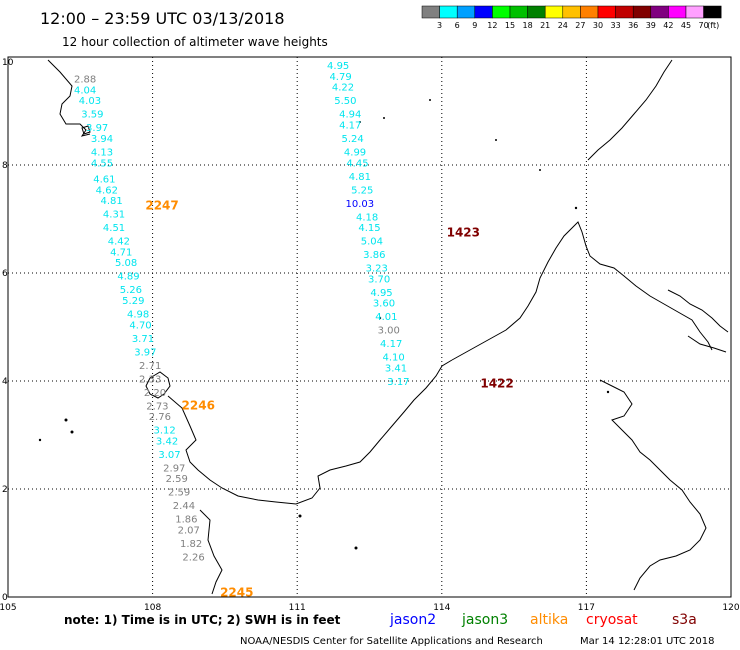 This screenshot has width=740, height=650. Describe the element at coordinates (126, 263) in the screenshot. I see `wave-height-label: 5.08` at that location.